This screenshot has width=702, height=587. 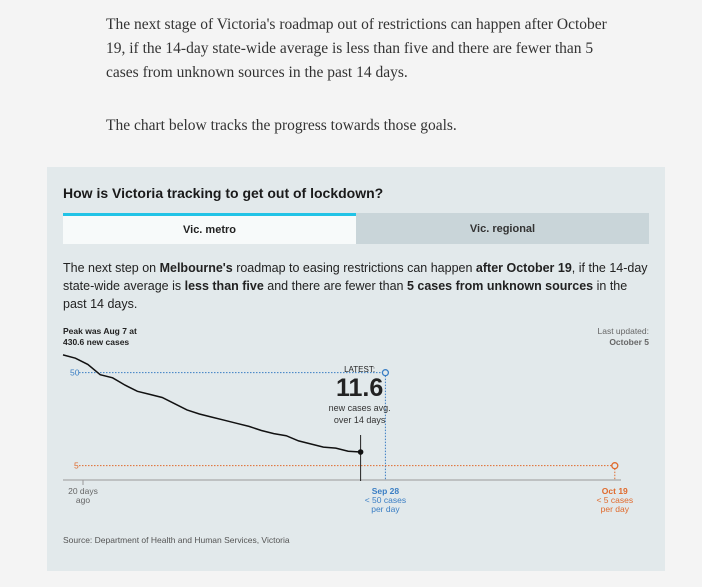 What do you see at coordinates (386, 491) in the screenshot?
I see `x-label-sep28: Sep 28` at bounding box center [386, 491].